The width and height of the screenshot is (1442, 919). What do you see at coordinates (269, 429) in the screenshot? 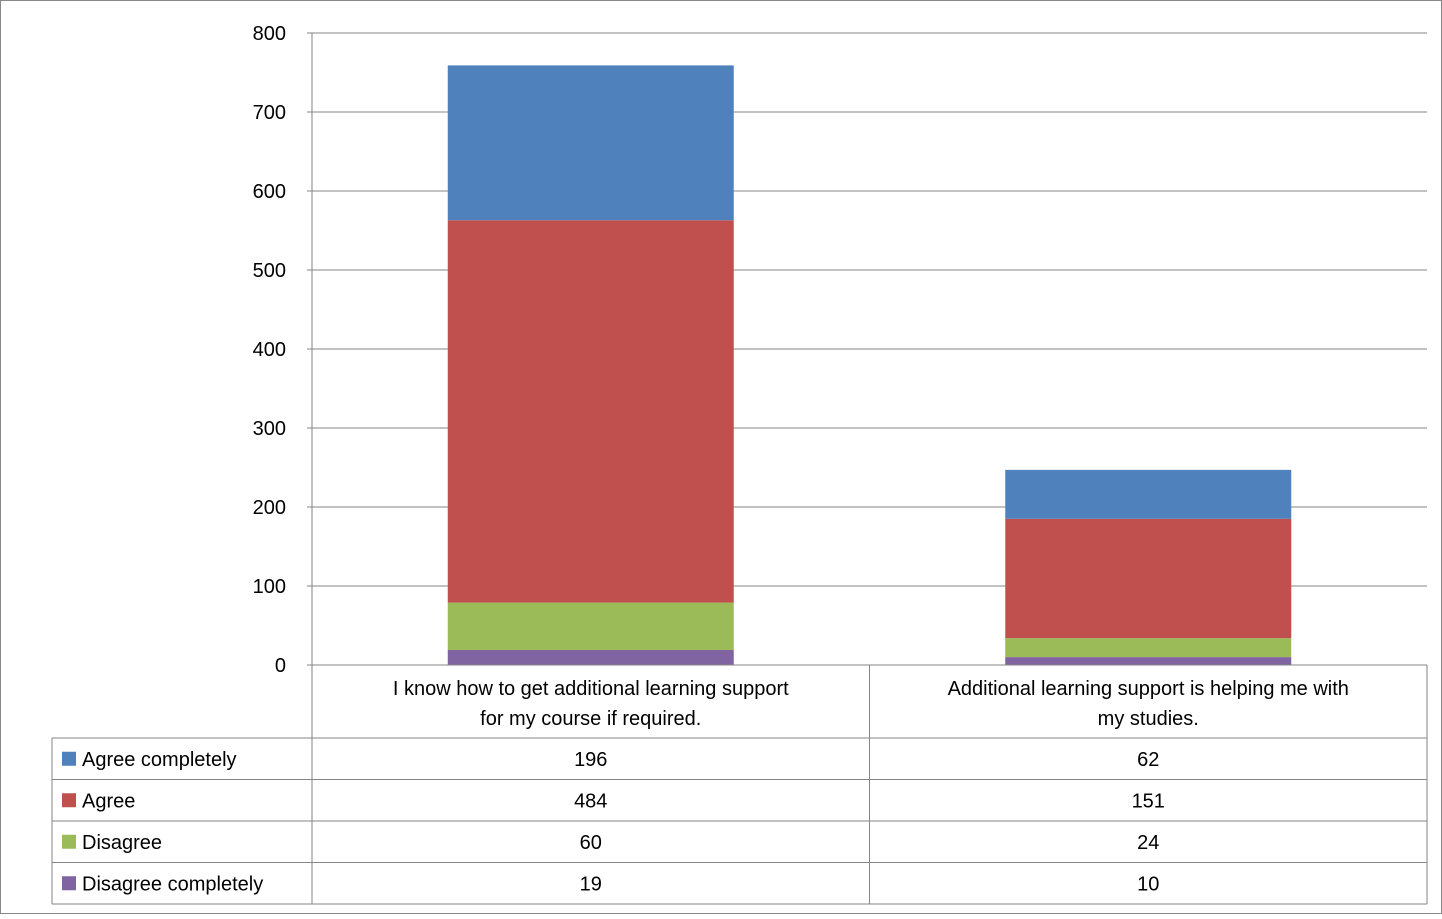
I see `y-tick-label: 300` at bounding box center [269, 429].